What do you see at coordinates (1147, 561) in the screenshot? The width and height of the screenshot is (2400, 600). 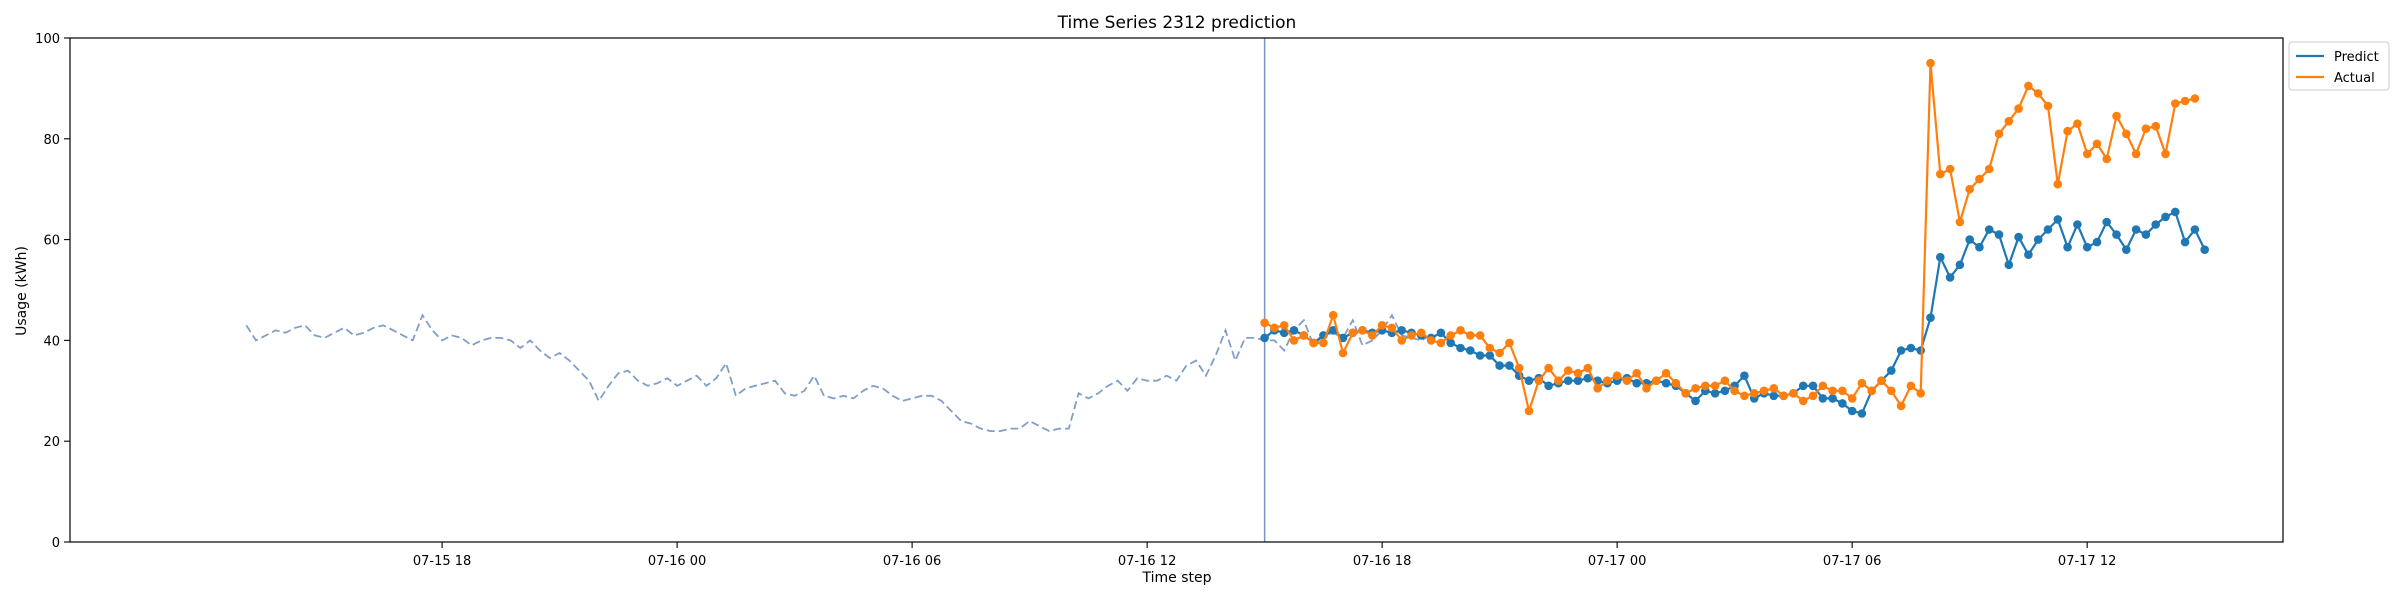 I see `x-tick-label: 07-16 12` at bounding box center [1147, 561].